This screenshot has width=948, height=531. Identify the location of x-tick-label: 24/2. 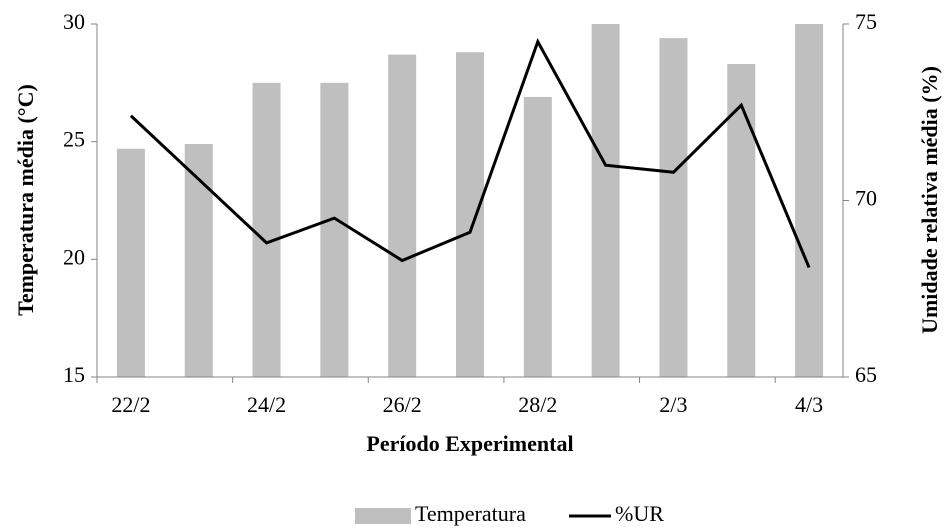
(266, 404).